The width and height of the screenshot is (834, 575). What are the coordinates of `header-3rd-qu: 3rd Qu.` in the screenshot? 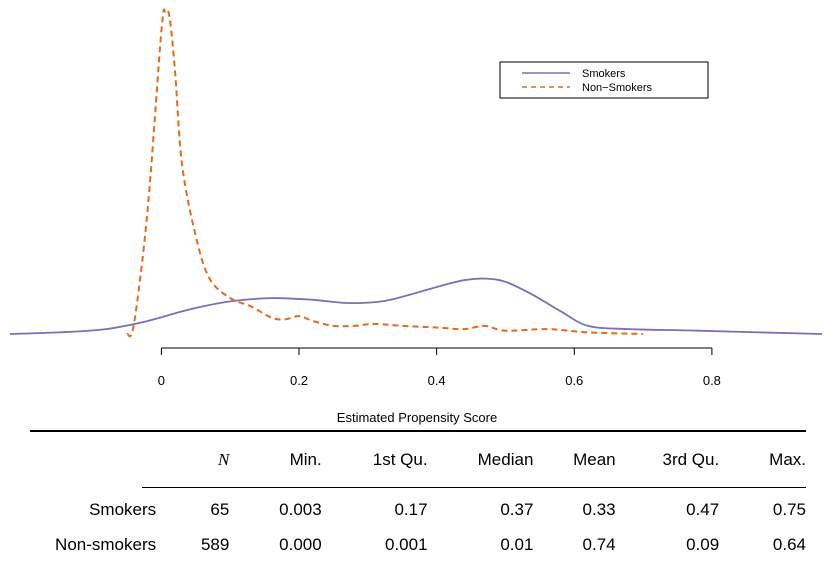 It's located at (691, 459).